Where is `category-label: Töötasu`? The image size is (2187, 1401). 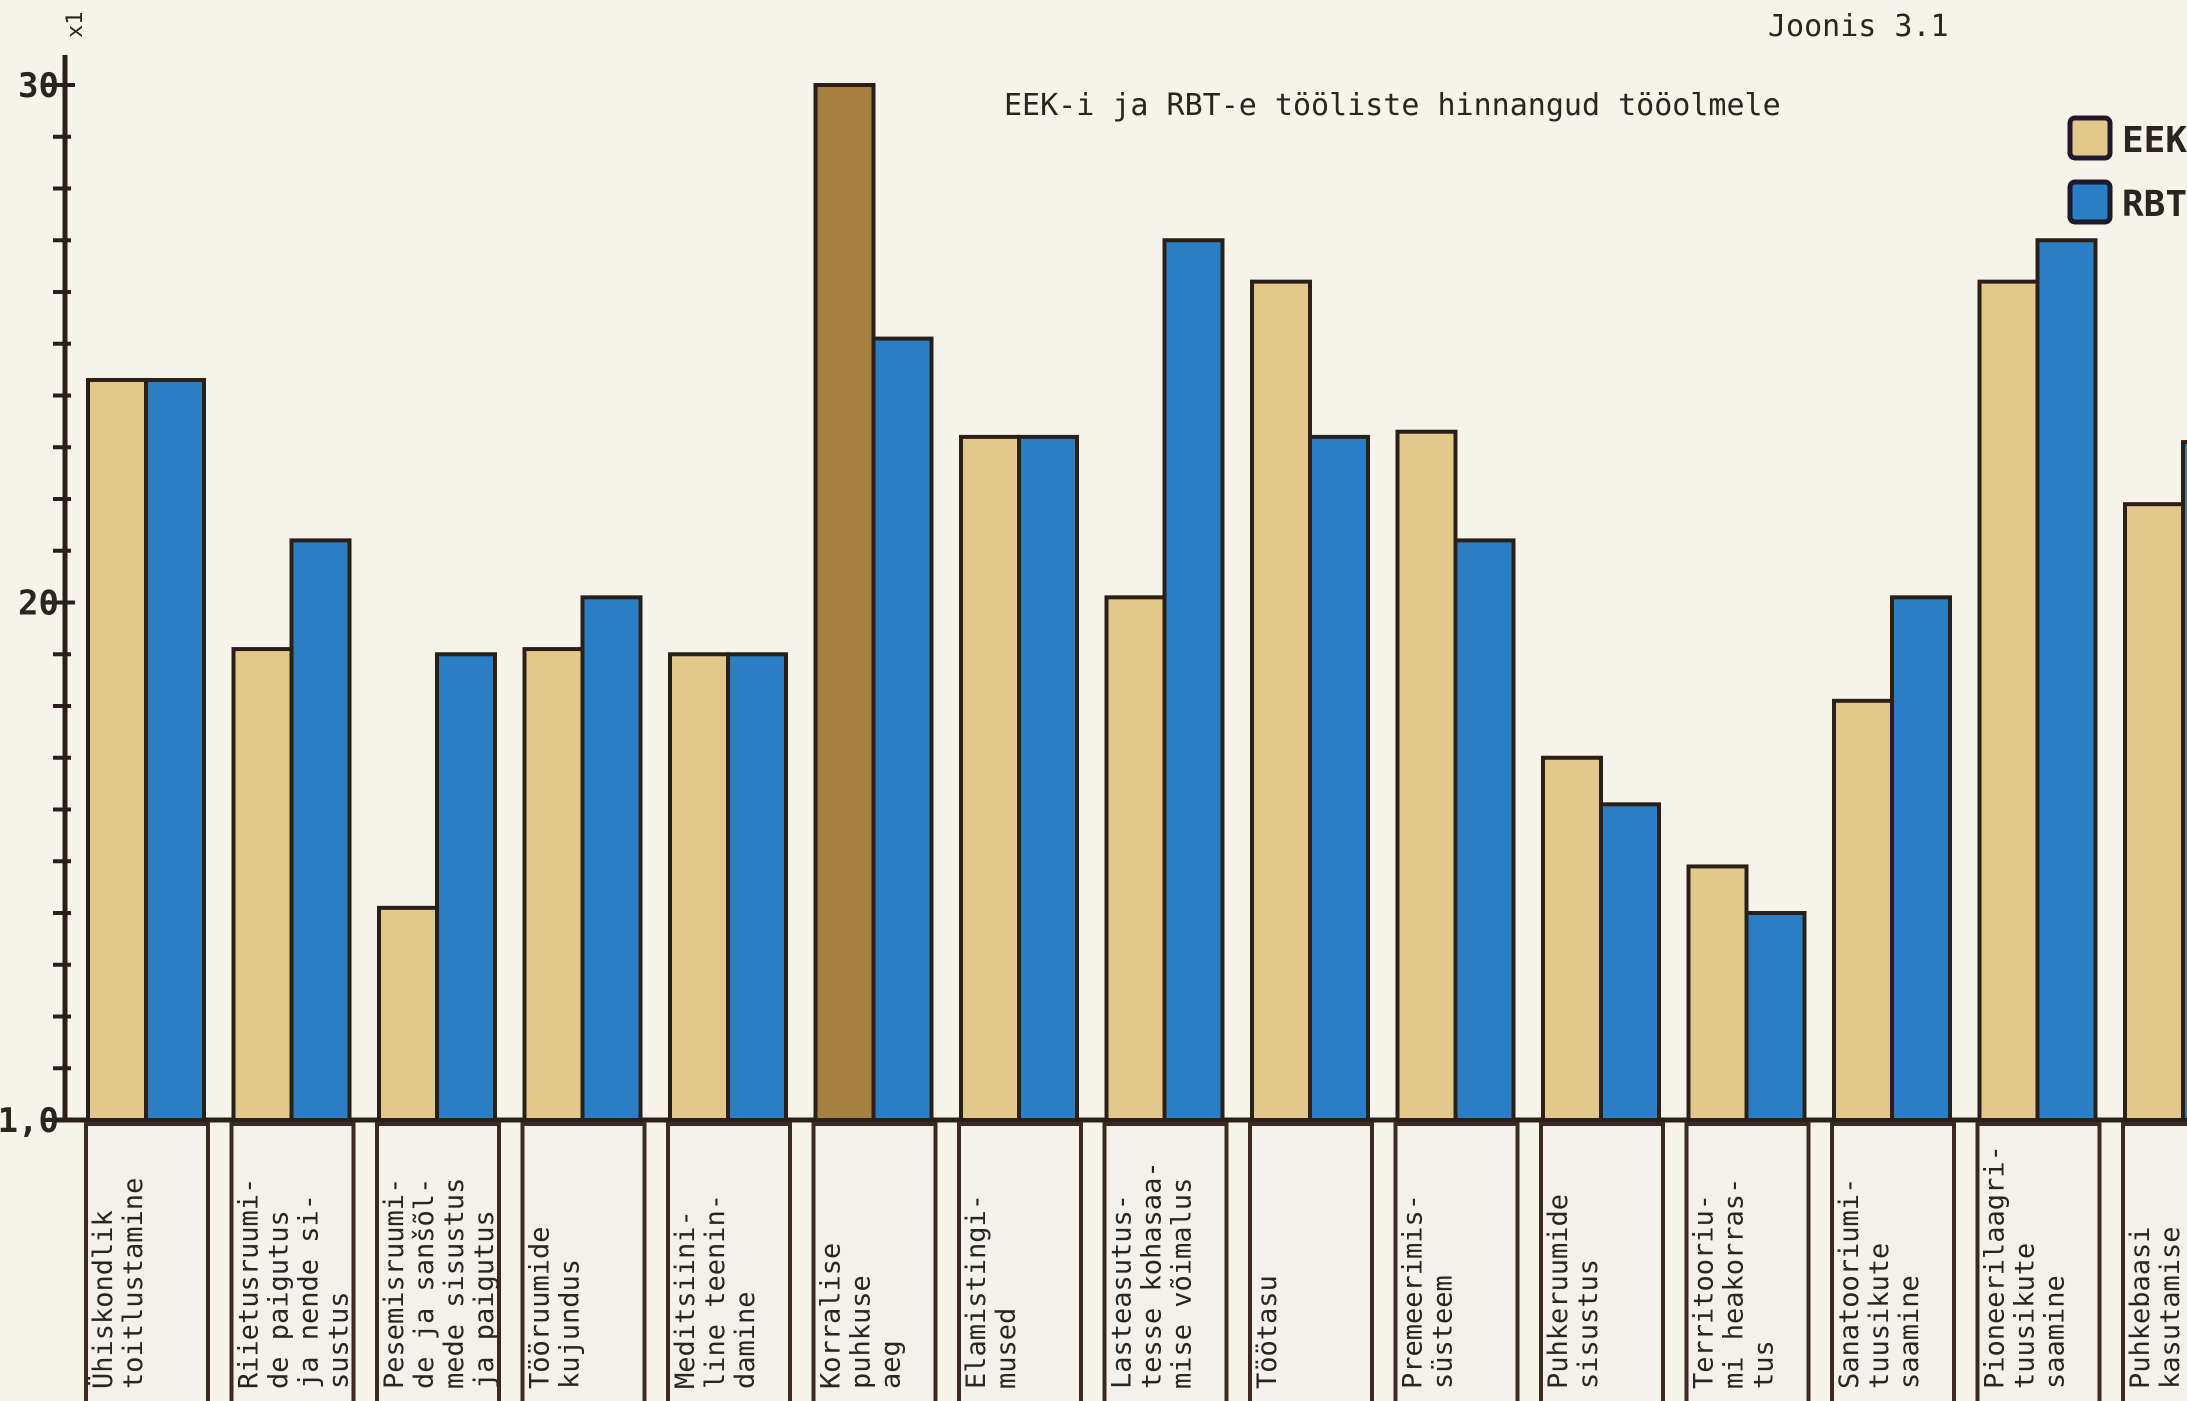
category-label: Töötasu is located at coordinates (1267, 1332).